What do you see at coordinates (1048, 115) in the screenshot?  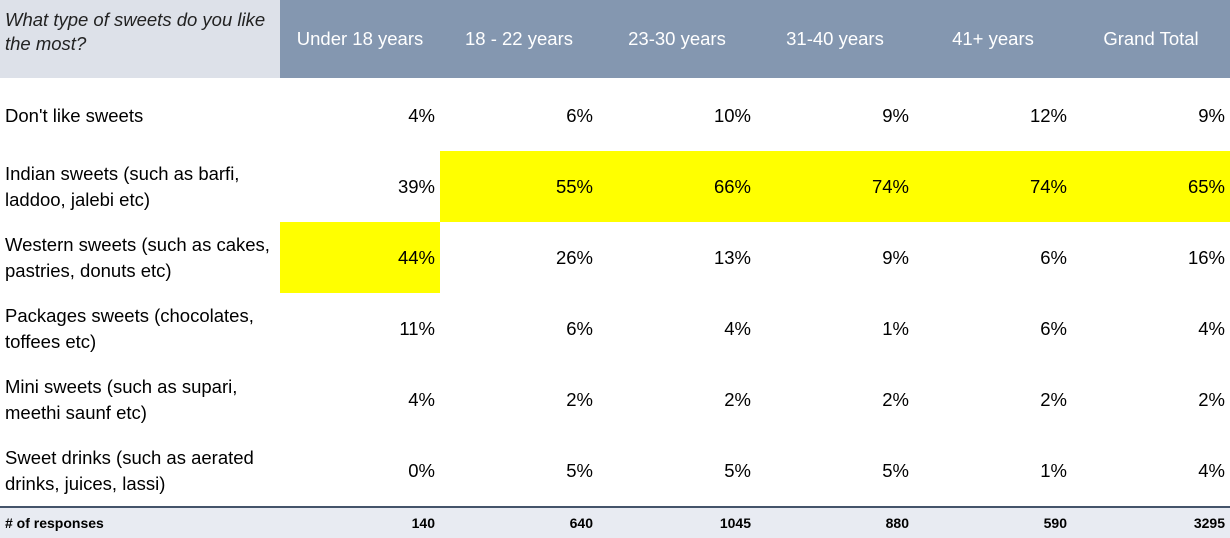 I see `cell: 12%` at bounding box center [1048, 115].